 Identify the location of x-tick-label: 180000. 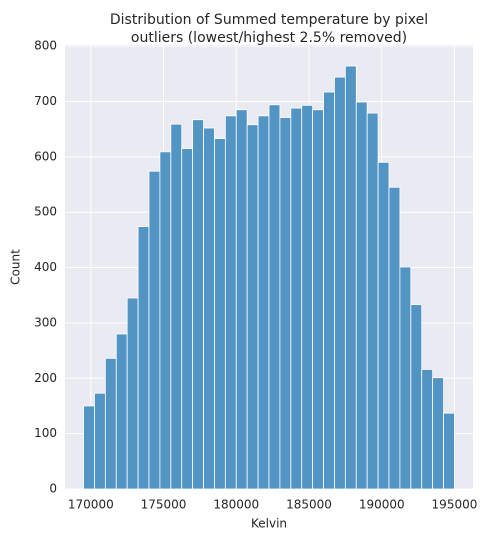
(236, 505).